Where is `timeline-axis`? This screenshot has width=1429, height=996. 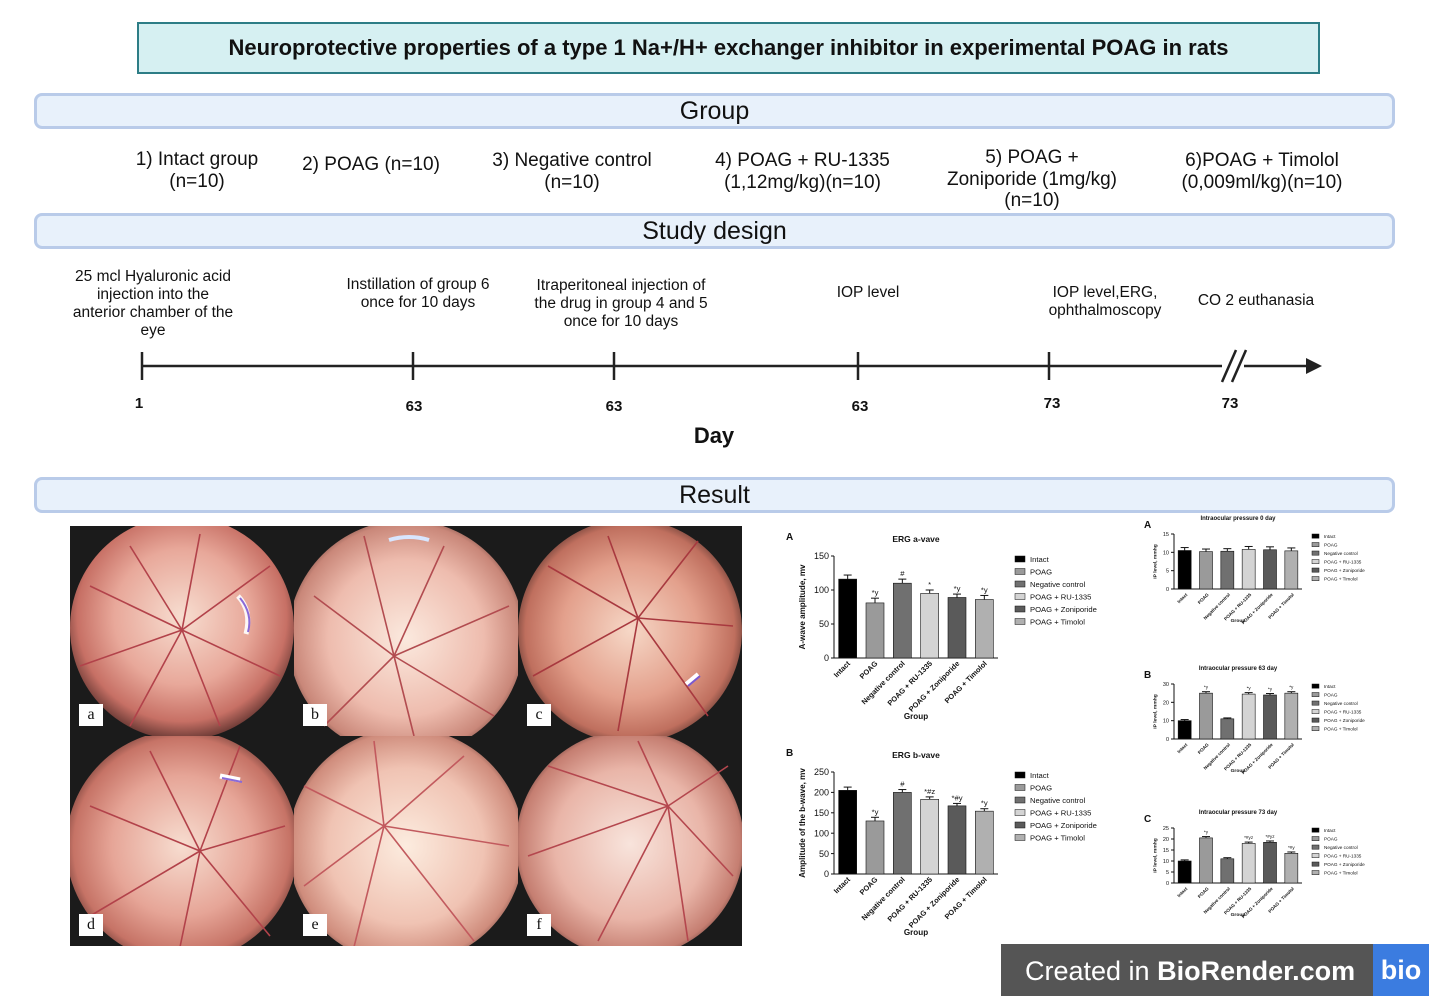
timeline-axis is located at coordinates (731, 366).